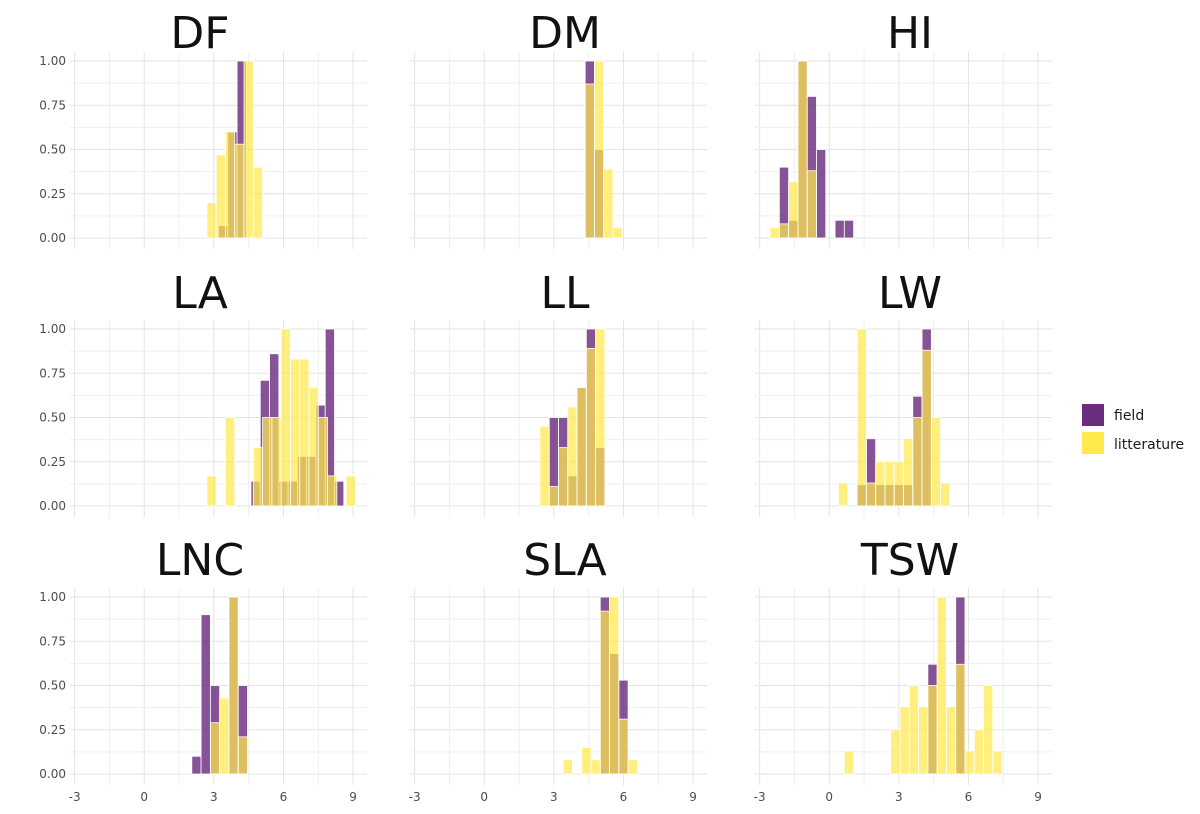 The height and width of the screenshot is (814, 1200). I want to click on panel-df: DF 0.00 0.25 0.50 0.75 1.00, so click(203, 128).